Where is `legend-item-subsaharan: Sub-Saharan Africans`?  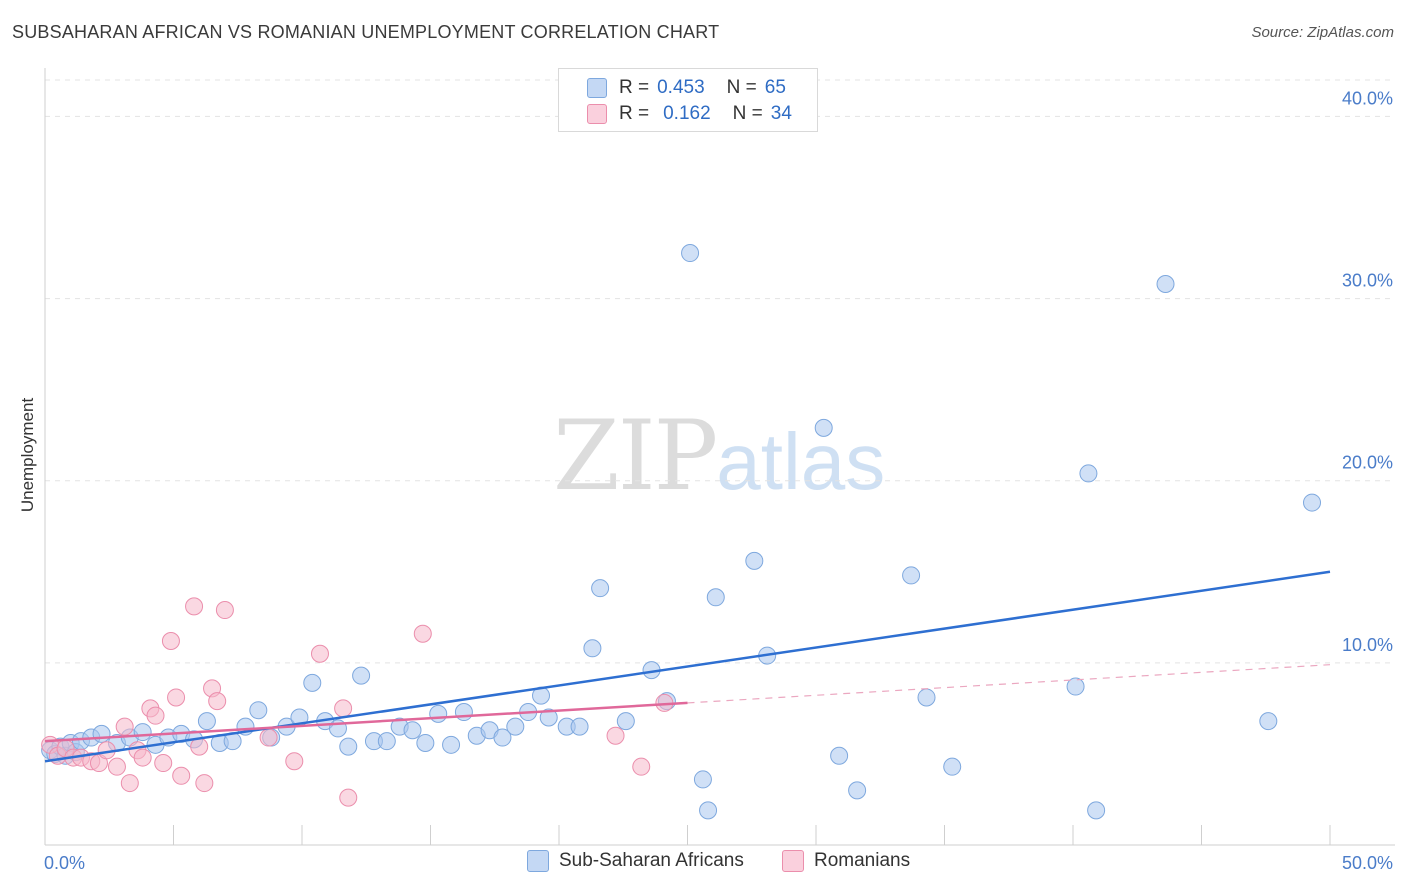 legend-item-subsaharan: Sub-Saharan Africans is located at coordinates (635, 861).